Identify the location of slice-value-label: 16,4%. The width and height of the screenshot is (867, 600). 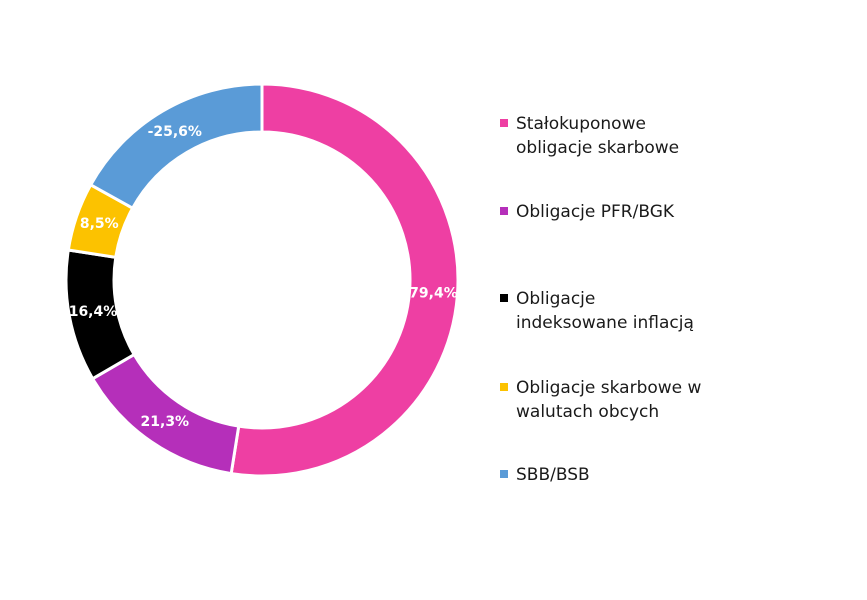
(93, 312).